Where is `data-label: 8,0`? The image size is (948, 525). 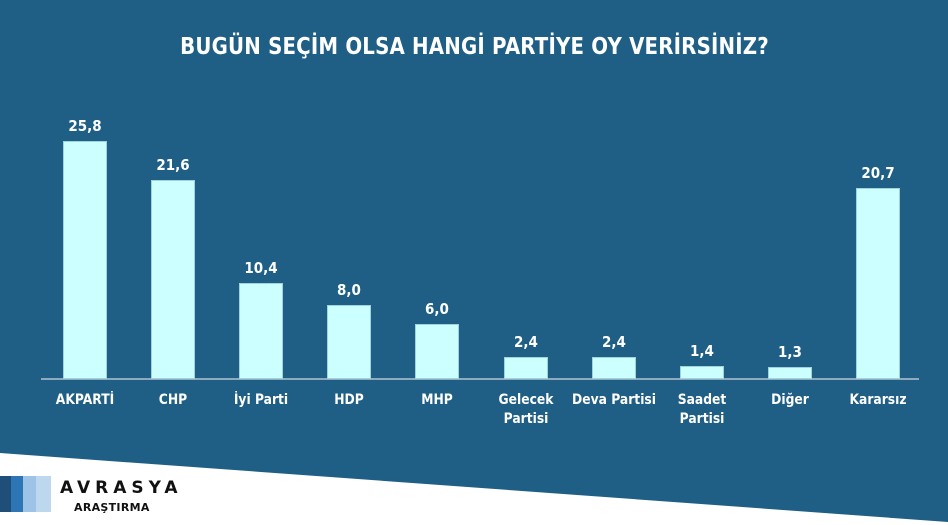 data-label: 8,0 is located at coordinates (349, 290).